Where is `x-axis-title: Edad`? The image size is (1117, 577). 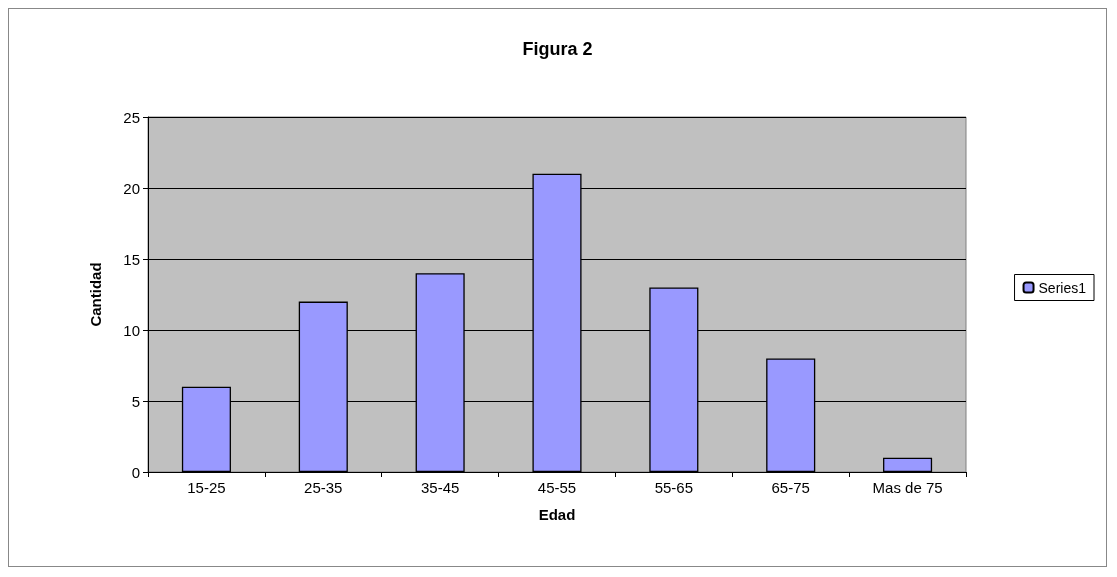
x-axis-title: Edad is located at coordinates (557, 514).